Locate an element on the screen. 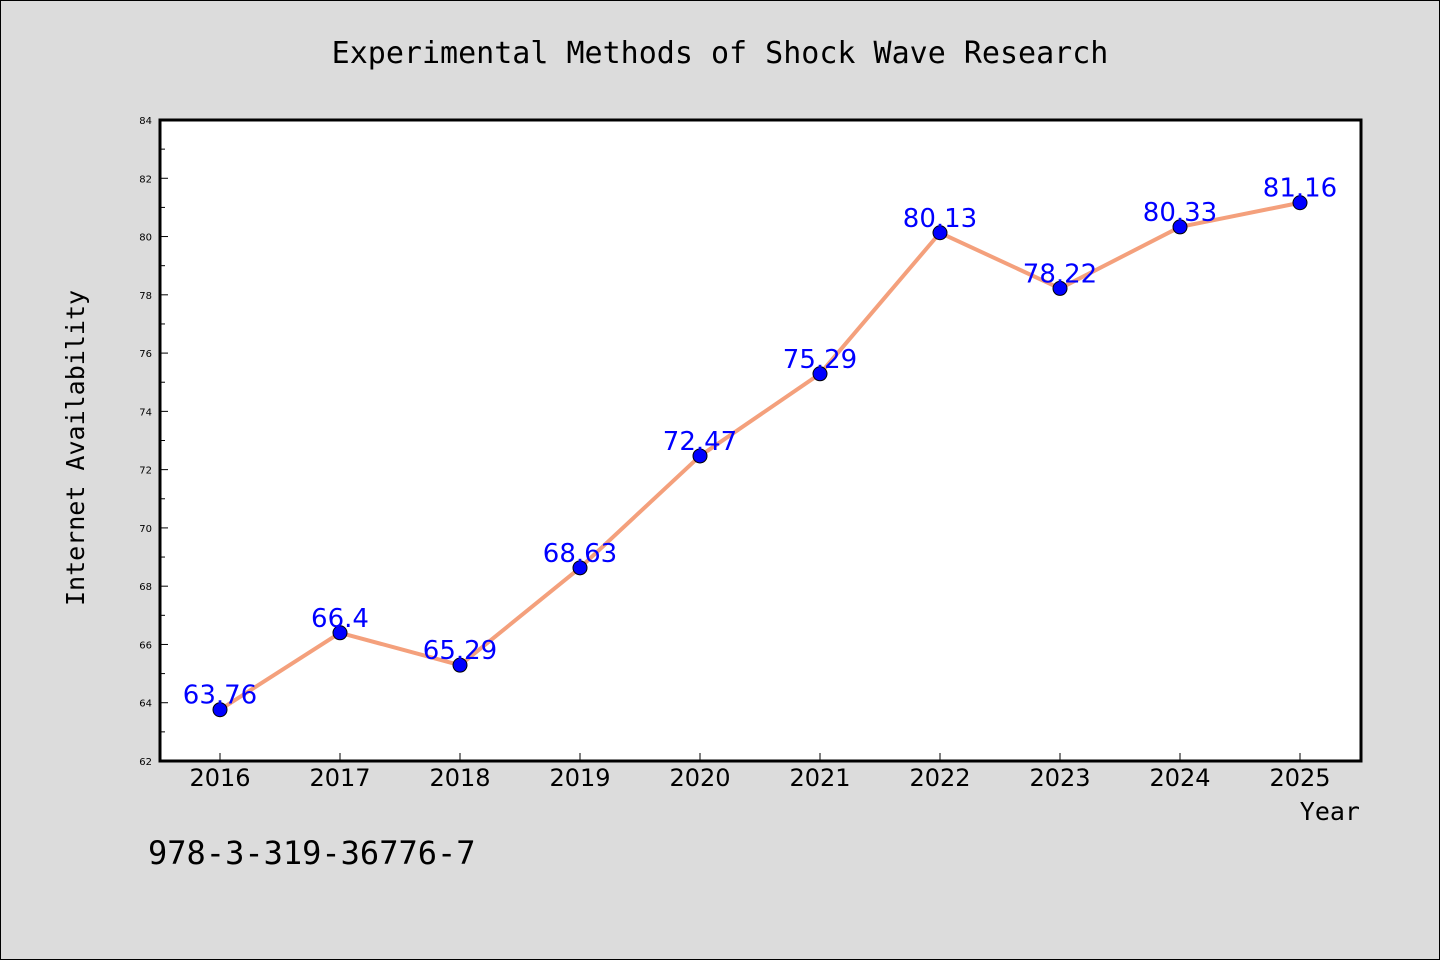  x-tick-label: 2021 is located at coordinates (819, 778).